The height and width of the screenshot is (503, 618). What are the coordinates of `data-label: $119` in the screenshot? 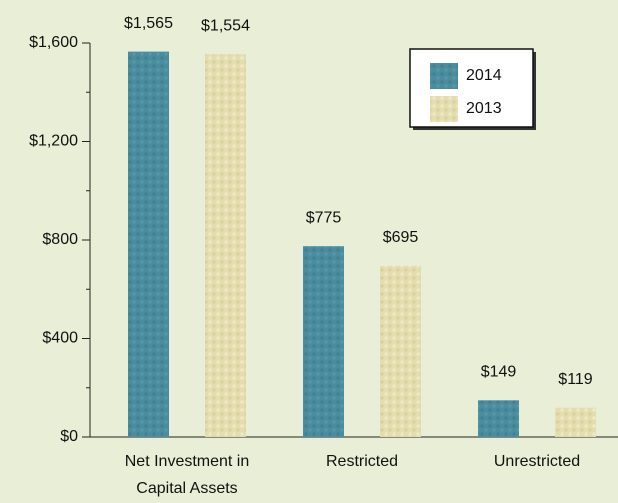 It's located at (575, 379).